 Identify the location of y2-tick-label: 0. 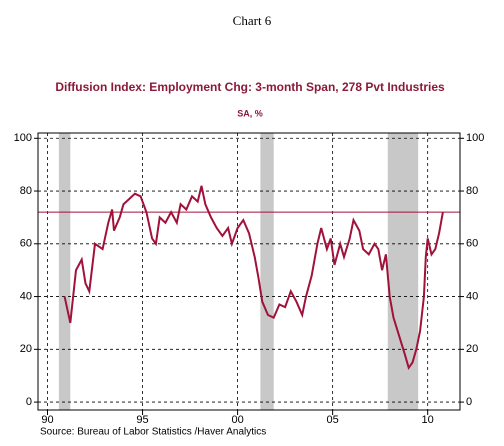
(469, 402).